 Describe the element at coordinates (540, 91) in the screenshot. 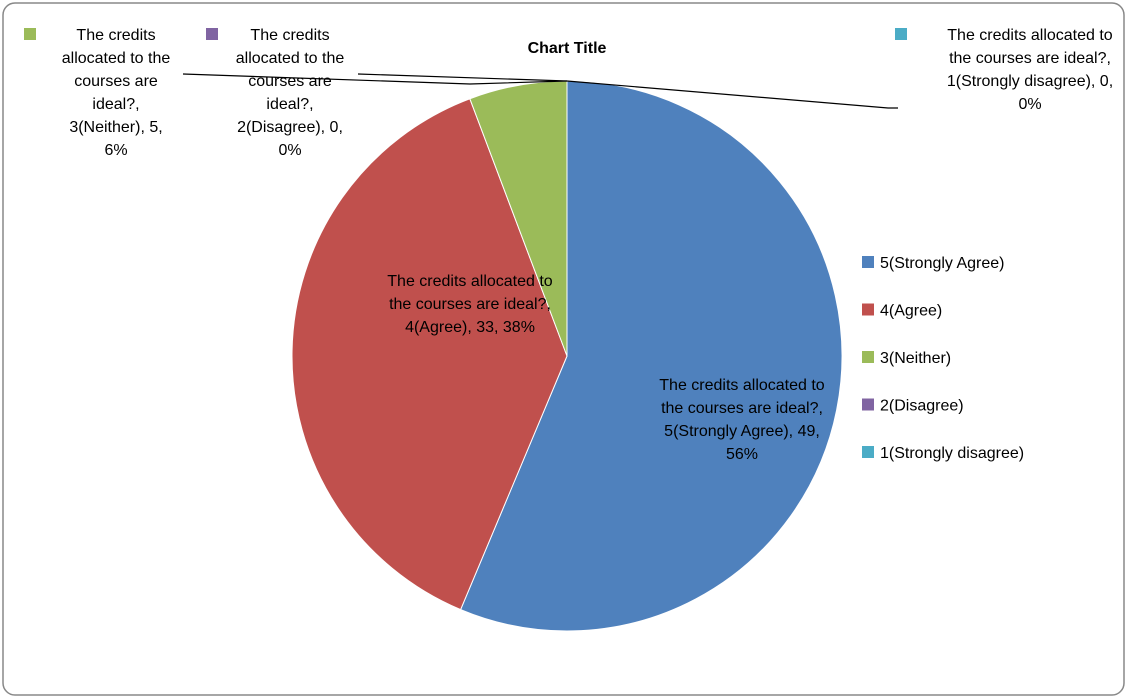

I see `leader-lines` at that location.